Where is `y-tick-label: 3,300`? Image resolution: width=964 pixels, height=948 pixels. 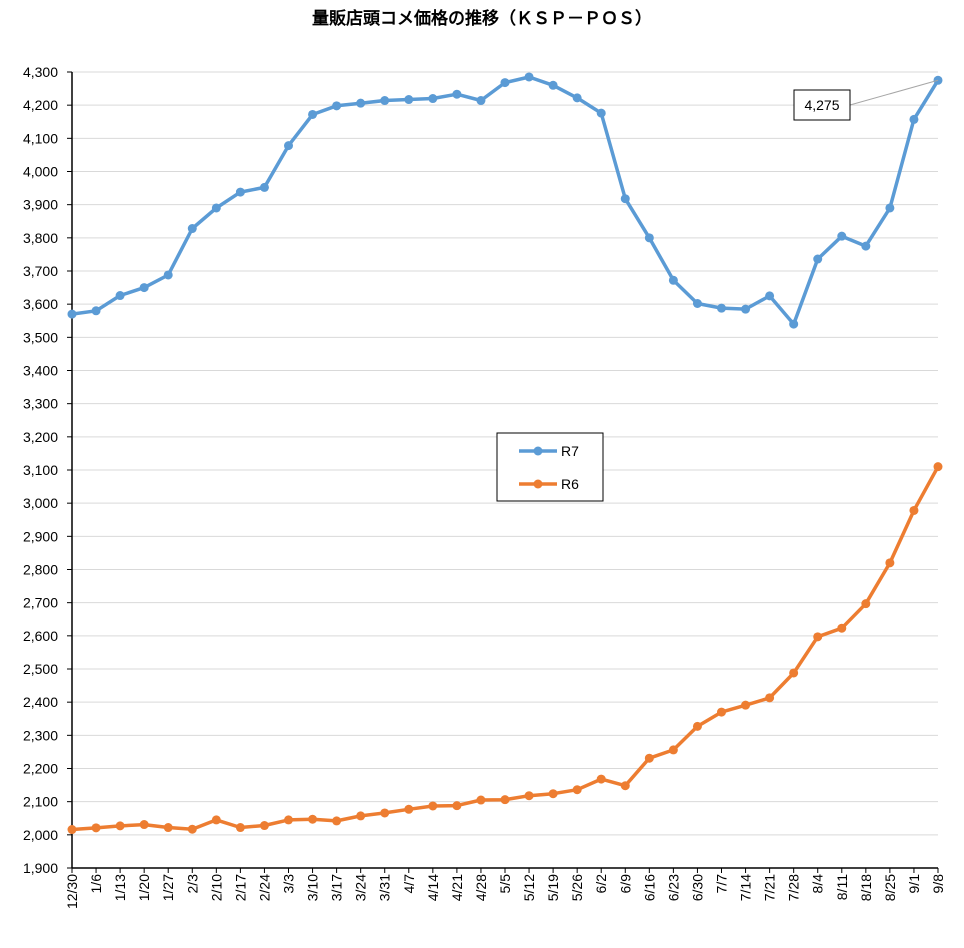 y-tick-label: 3,300 is located at coordinates (40, 404).